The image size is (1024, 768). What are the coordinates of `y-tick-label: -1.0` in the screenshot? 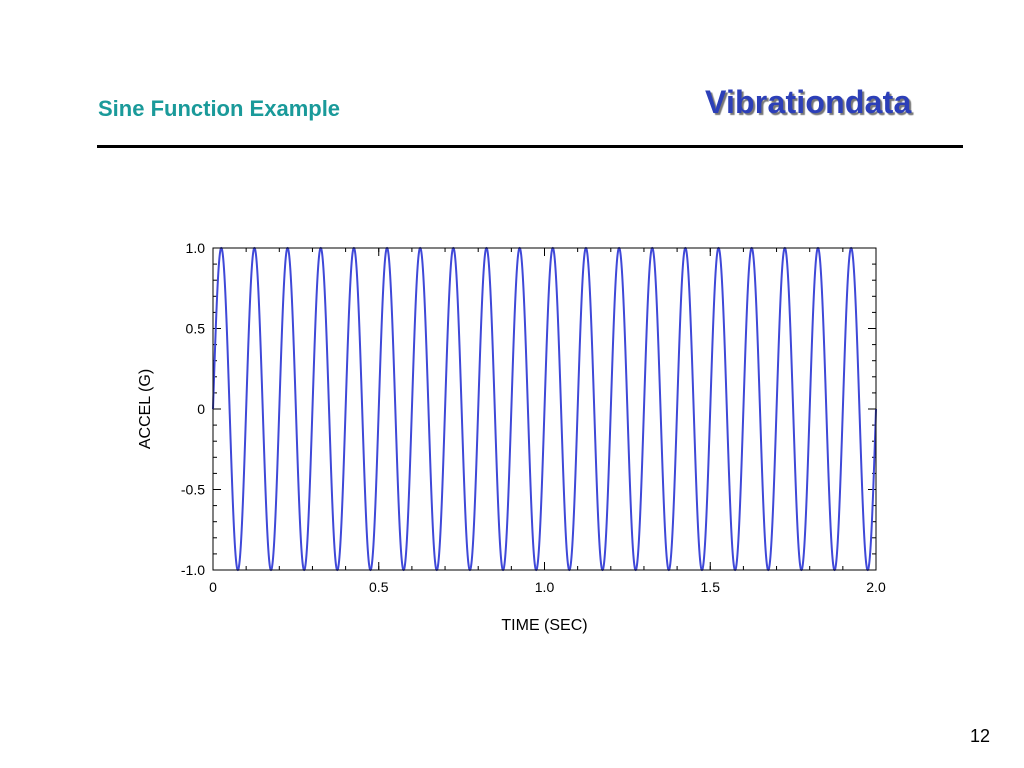 It's located at (193, 570).